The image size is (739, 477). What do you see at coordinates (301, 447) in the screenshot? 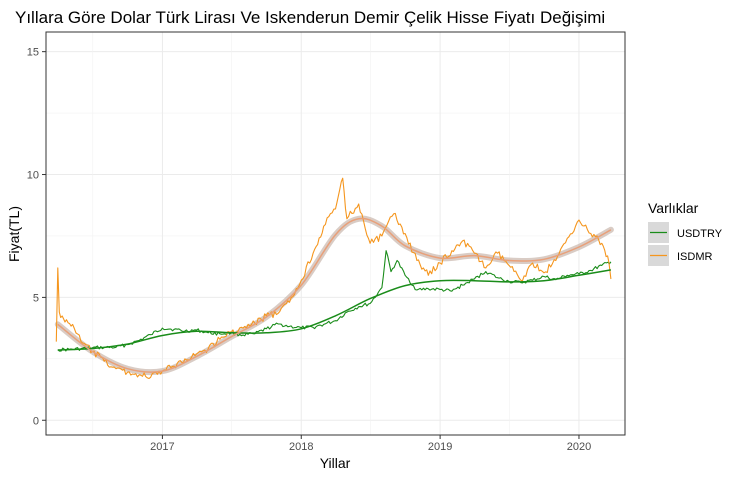
I see `x-tick-label: 2018` at bounding box center [301, 447].